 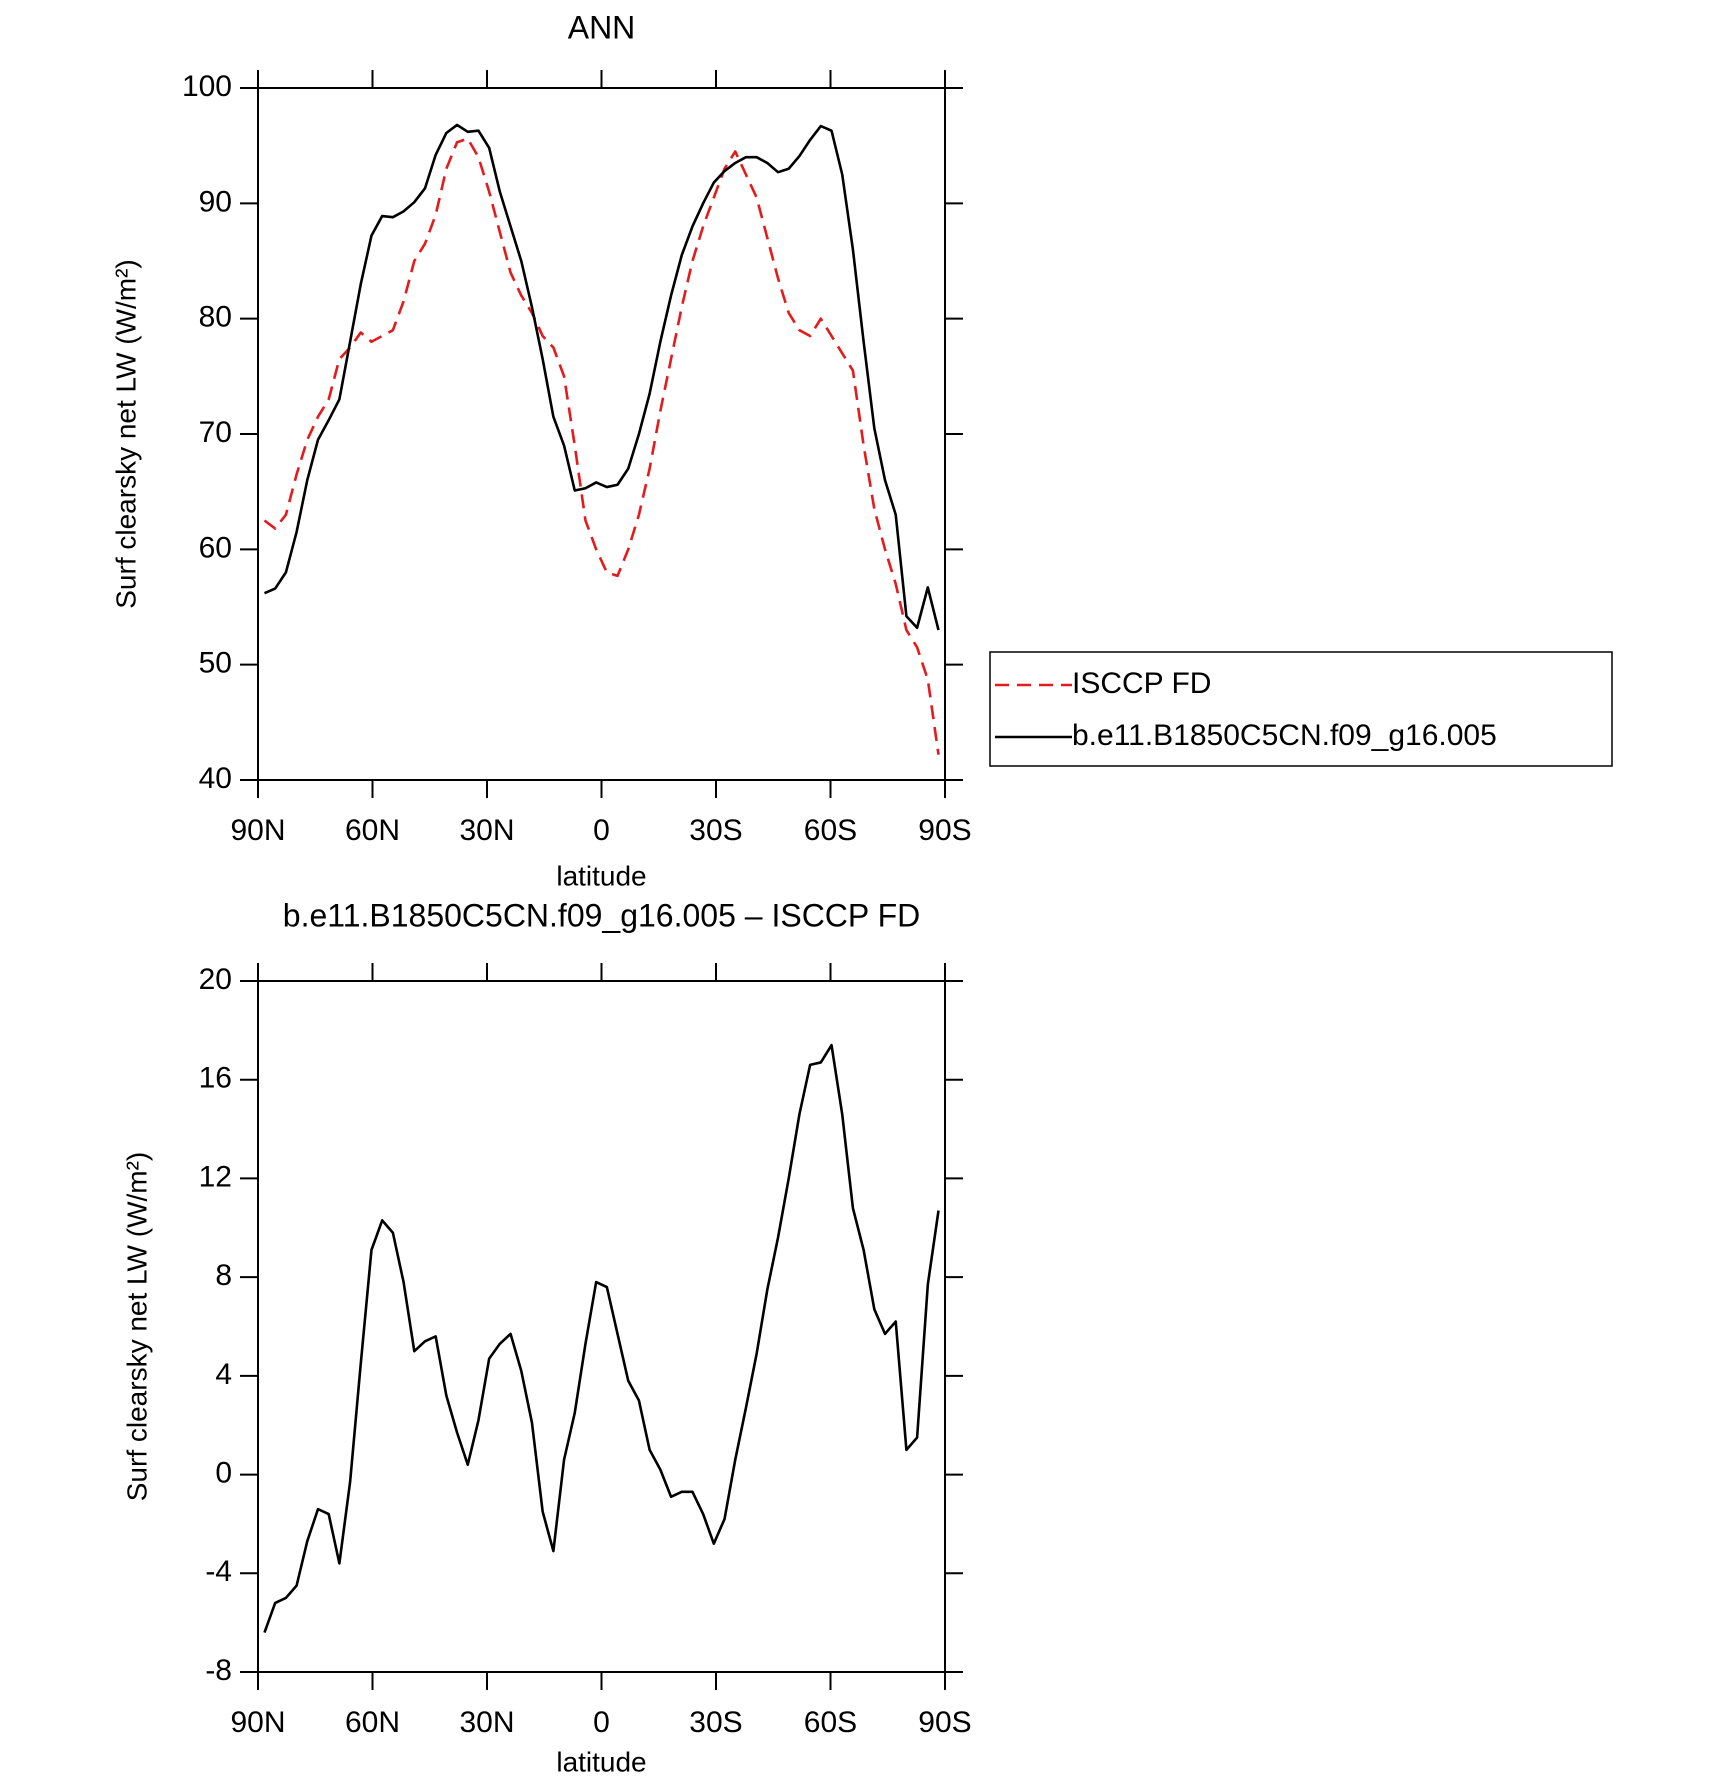 What do you see at coordinates (218, 1571) in the screenshot?
I see `y-tick-label: -4` at bounding box center [218, 1571].